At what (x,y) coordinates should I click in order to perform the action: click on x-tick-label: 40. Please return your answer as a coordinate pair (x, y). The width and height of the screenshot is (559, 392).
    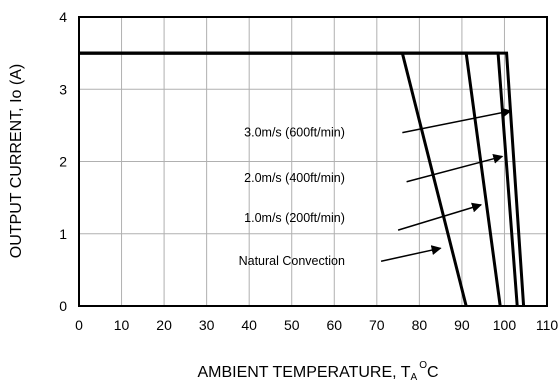
    Looking at the image, I should click on (249, 325).